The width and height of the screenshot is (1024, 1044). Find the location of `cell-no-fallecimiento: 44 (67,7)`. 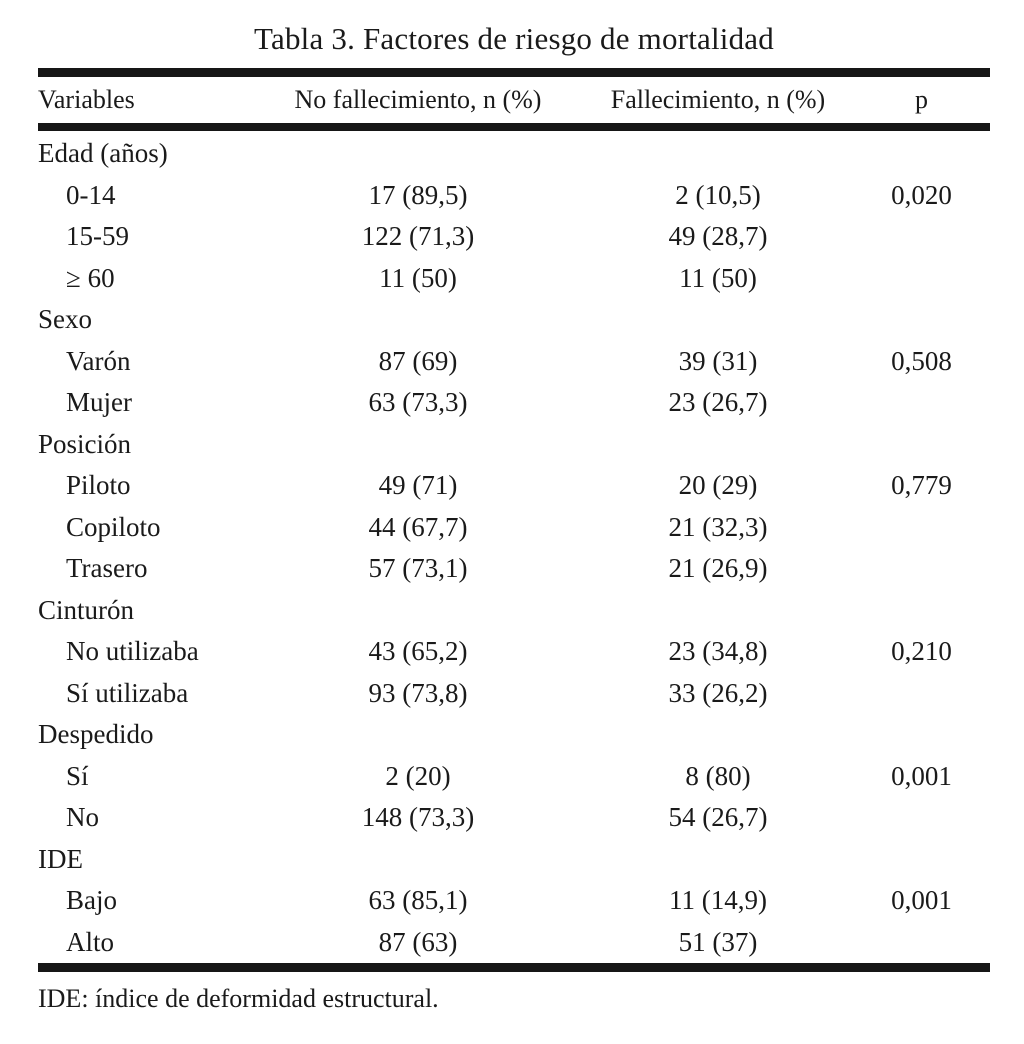

cell-no-fallecimiento: 44 (67,7) is located at coordinates (418, 526).